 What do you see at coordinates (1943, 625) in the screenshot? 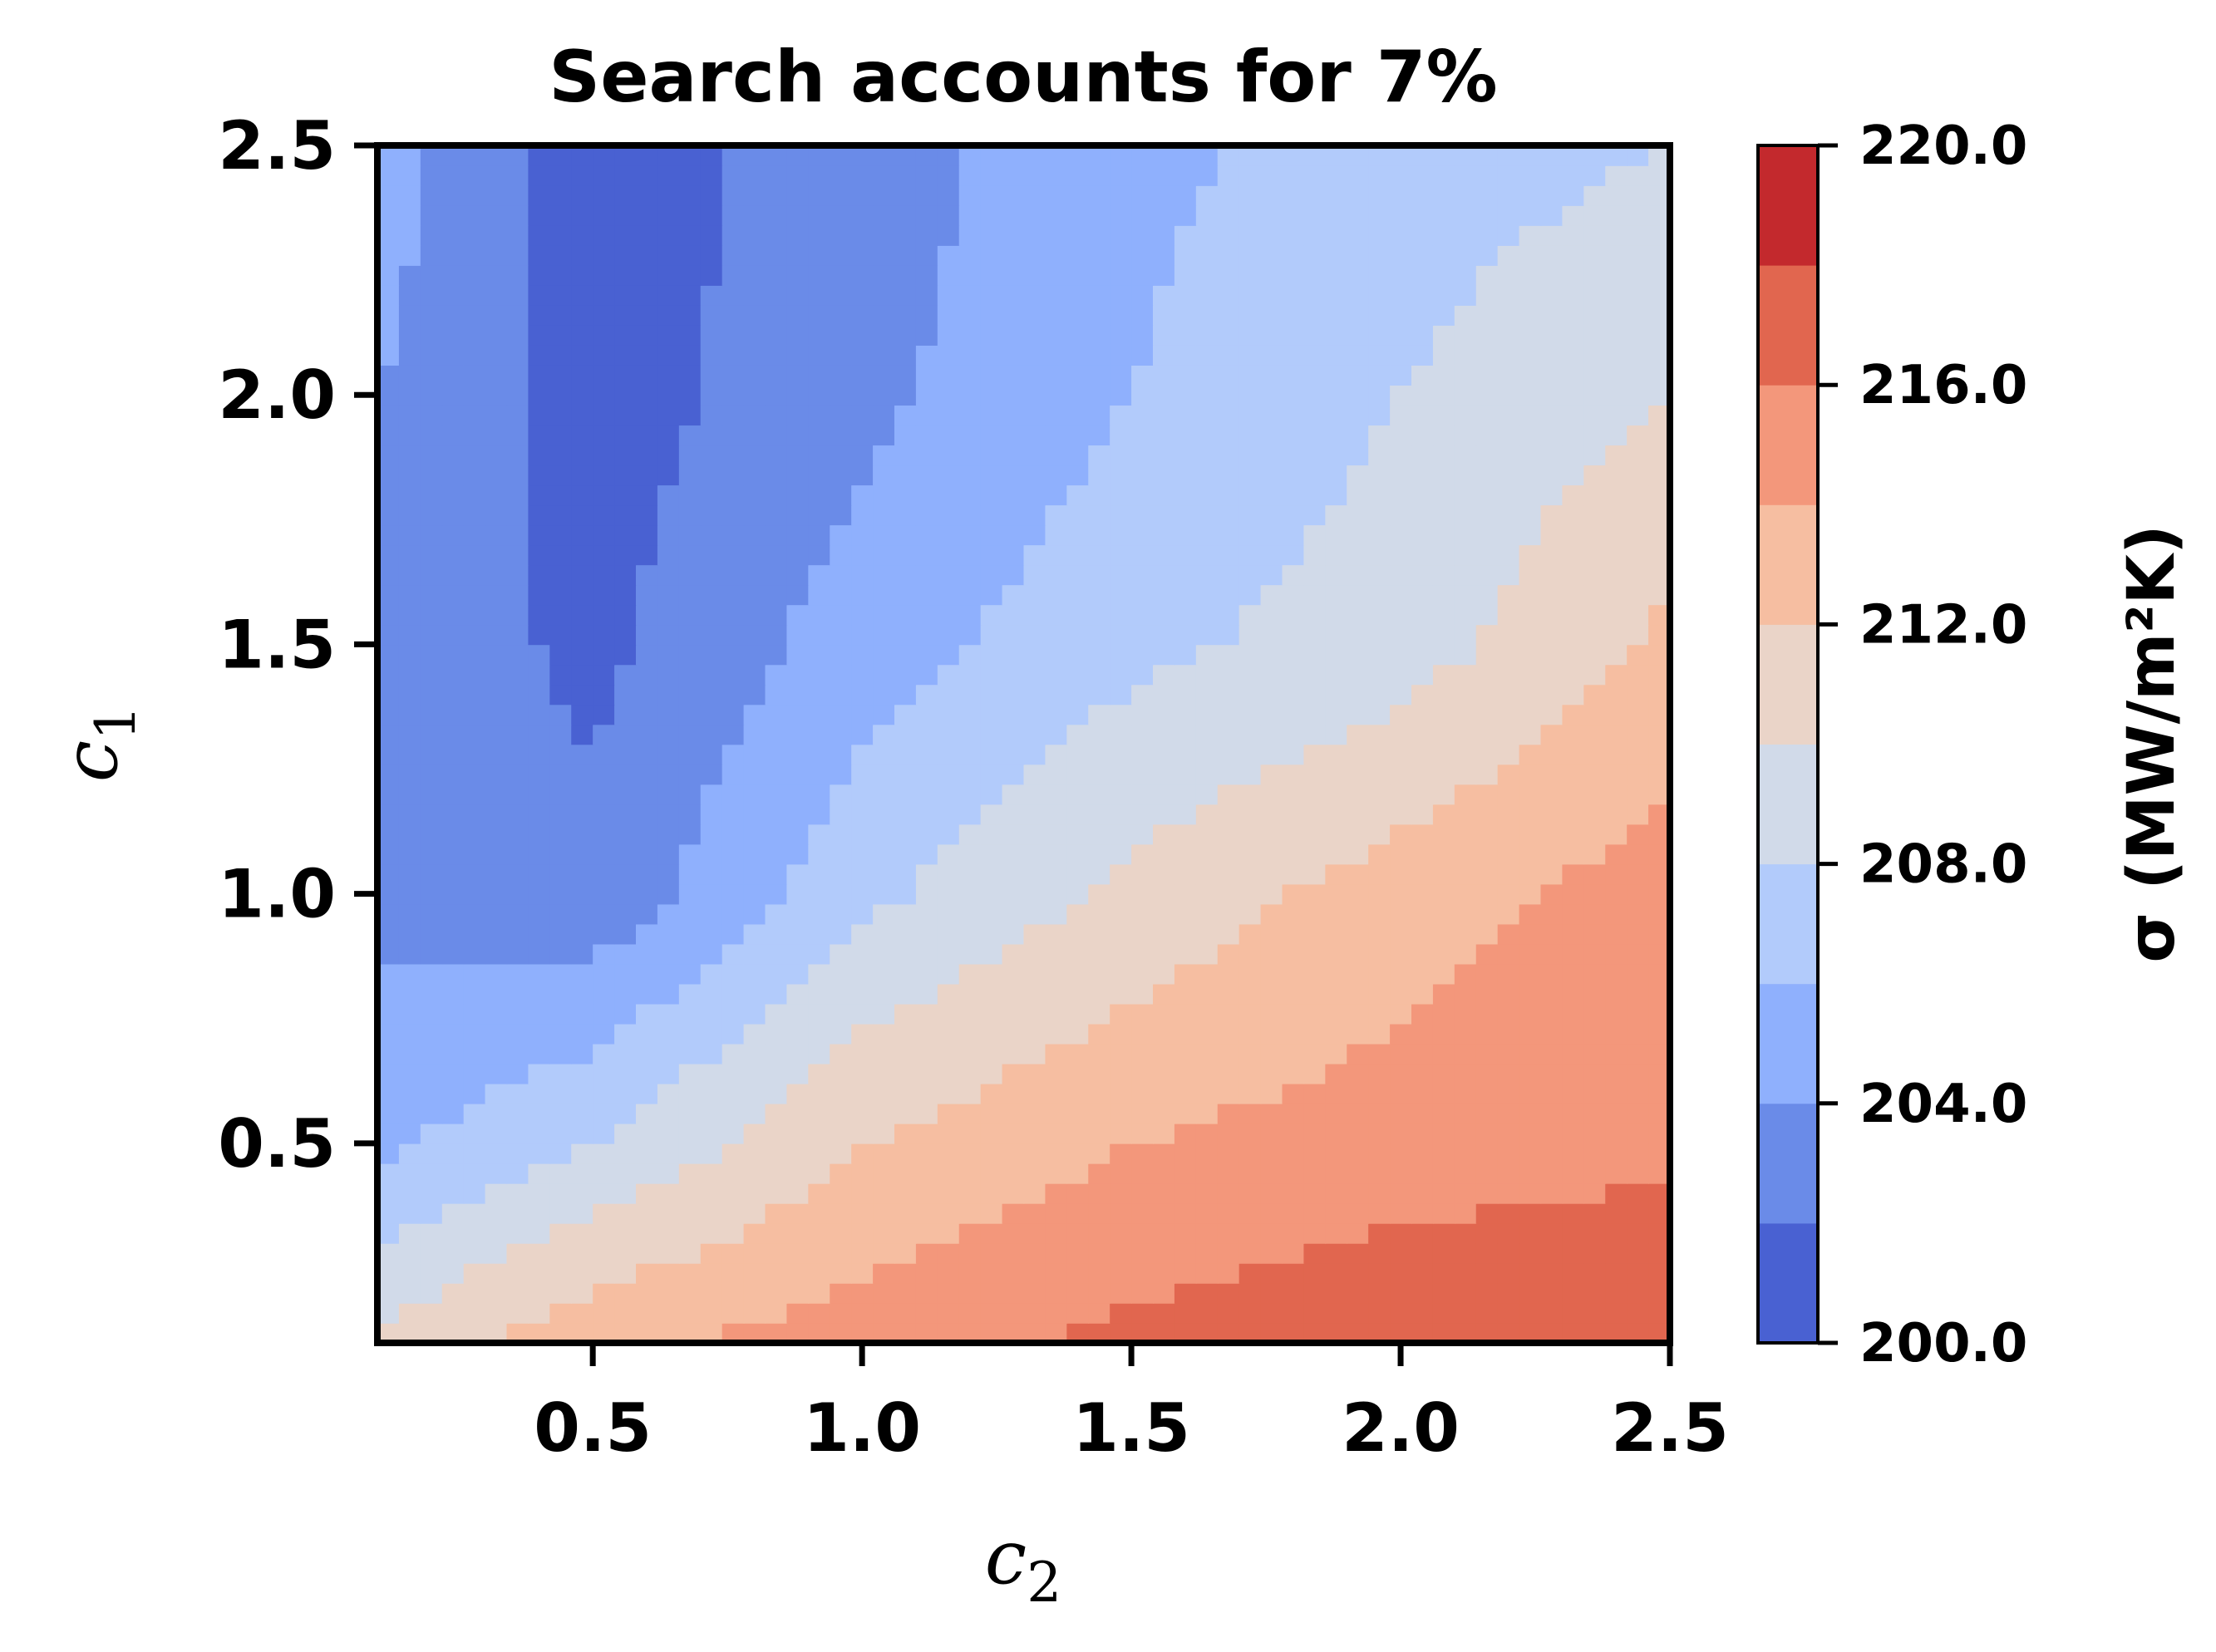
I see `colorbar-tick-label: 212.0` at bounding box center [1943, 625].